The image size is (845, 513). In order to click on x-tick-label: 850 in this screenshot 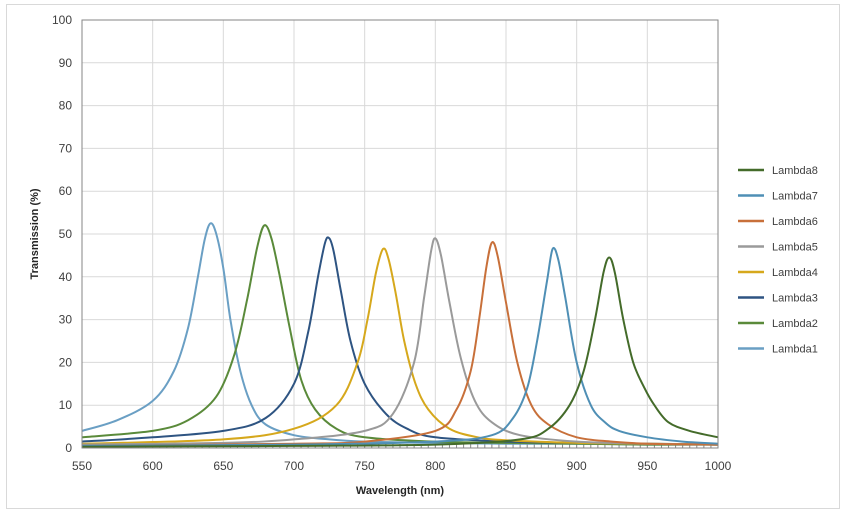, I will do `click(506, 466)`.